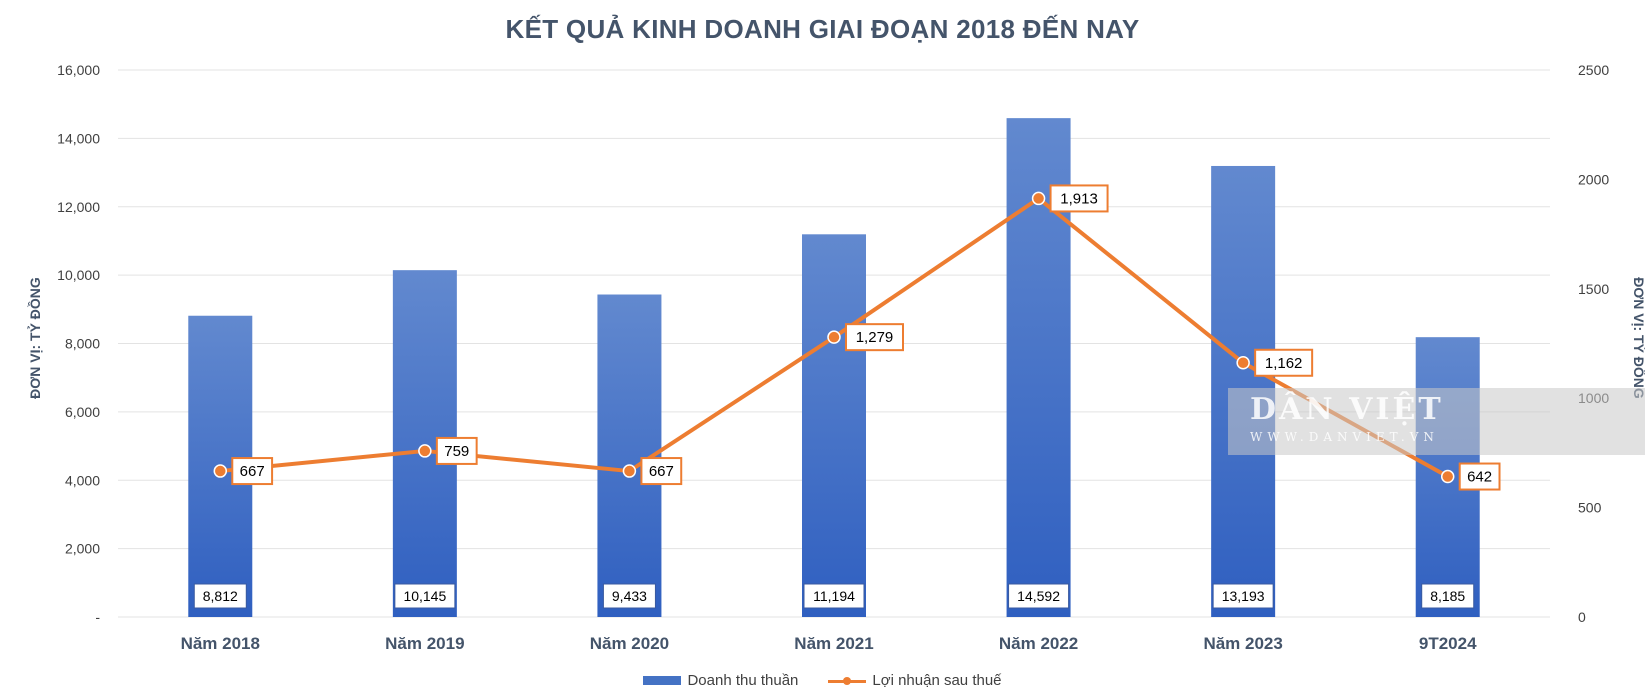  I want to click on y-tick-left: 12,000, so click(78, 207).